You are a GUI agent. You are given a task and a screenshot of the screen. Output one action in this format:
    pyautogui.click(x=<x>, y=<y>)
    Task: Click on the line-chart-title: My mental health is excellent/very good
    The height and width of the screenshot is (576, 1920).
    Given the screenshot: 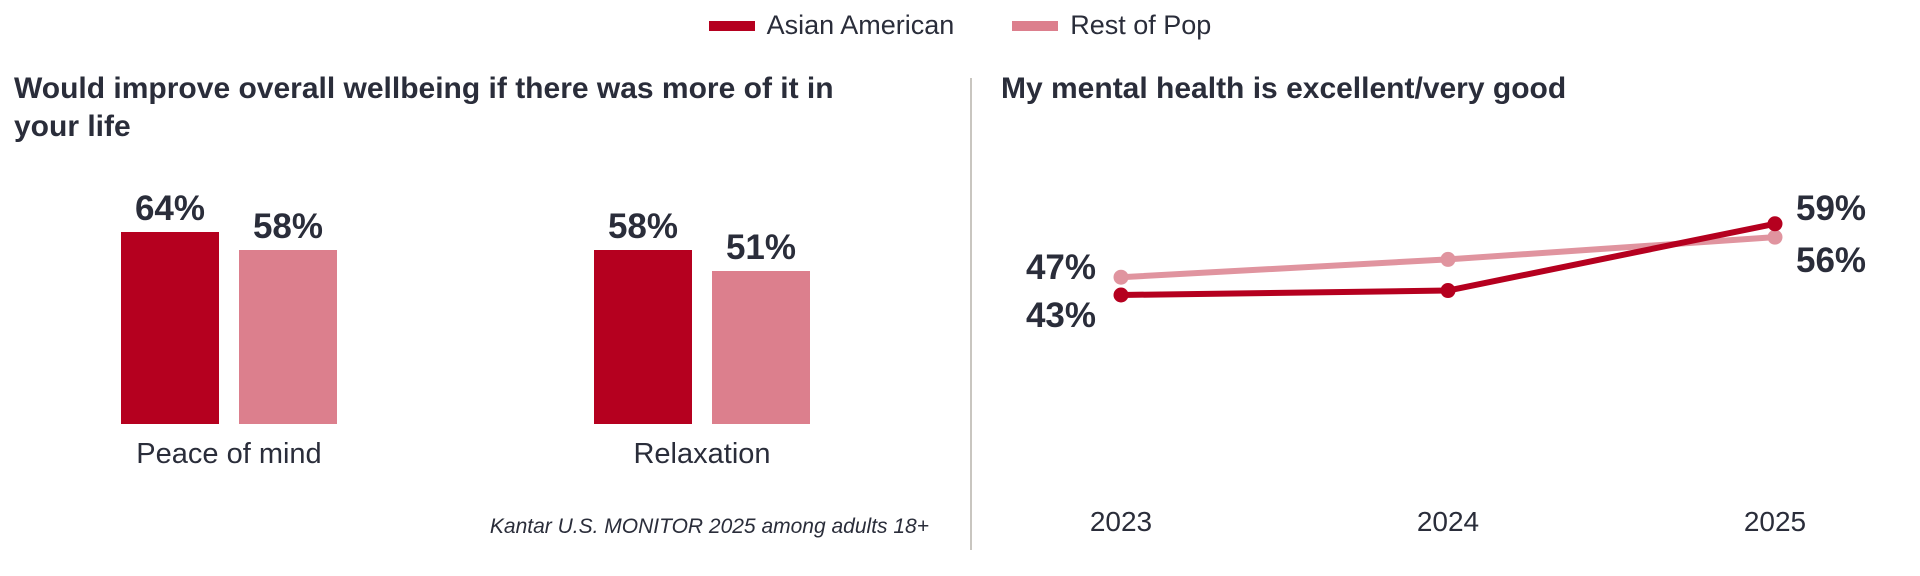 What is the action you would take?
    pyautogui.click(x=1284, y=88)
    